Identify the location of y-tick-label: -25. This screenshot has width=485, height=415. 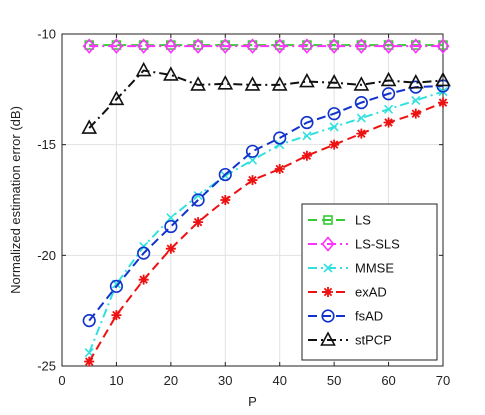
(46, 366).